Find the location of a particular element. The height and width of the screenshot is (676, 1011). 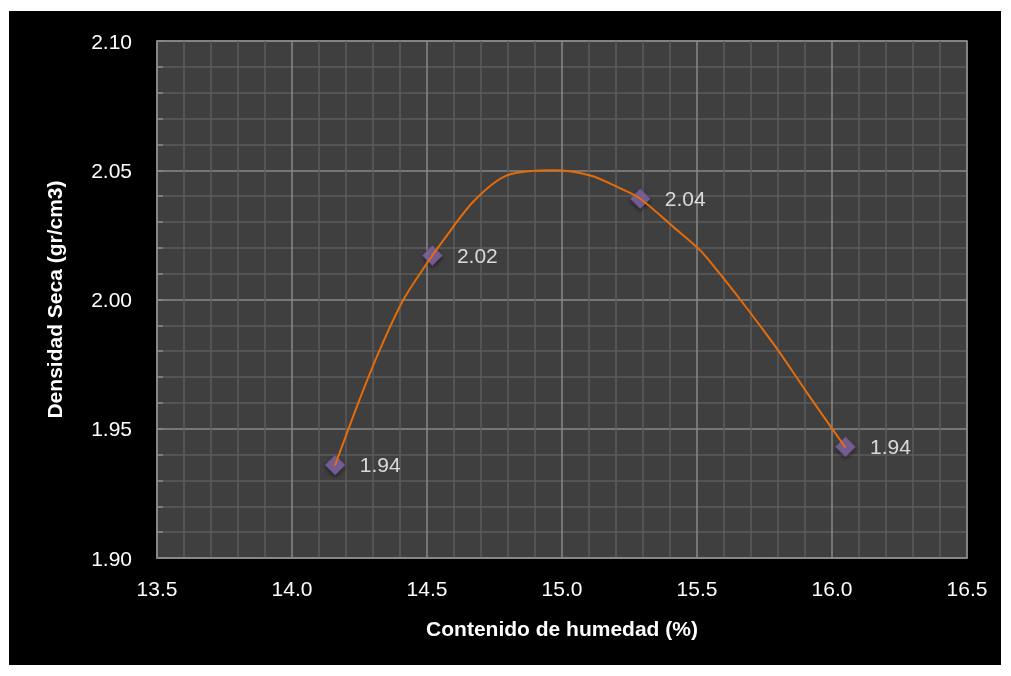

x-tick-label: 15.5 is located at coordinates (697, 588).